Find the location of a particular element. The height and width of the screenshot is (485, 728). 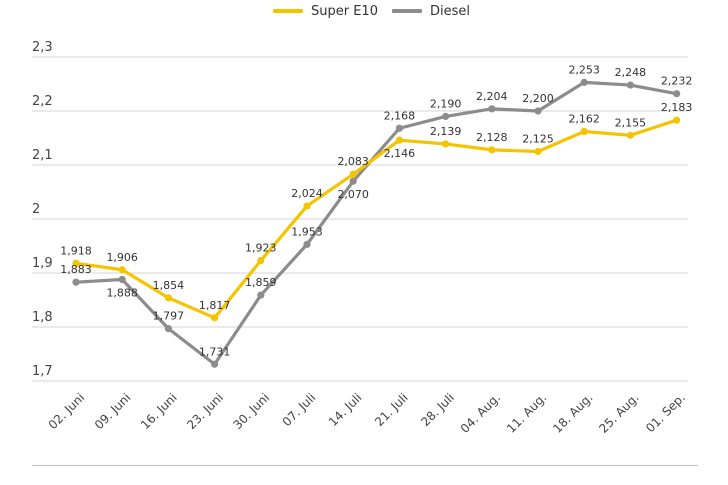

data-label-diesel-0: 1,883 is located at coordinates (76, 269).